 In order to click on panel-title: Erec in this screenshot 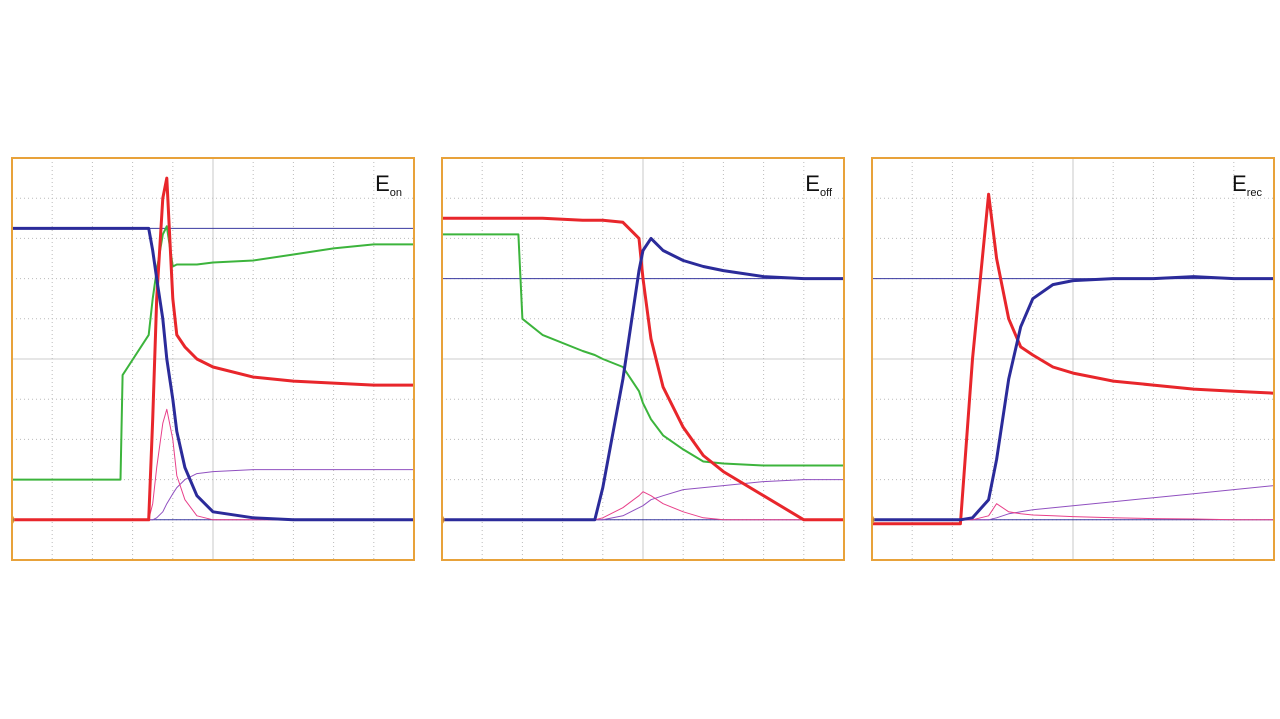, I will do `click(1247, 185)`.